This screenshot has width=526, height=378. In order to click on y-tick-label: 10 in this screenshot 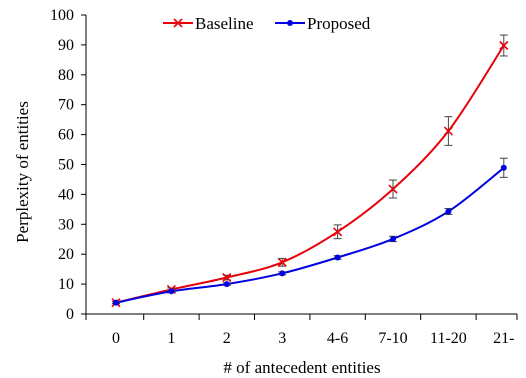, I will do `click(66, 284)`.